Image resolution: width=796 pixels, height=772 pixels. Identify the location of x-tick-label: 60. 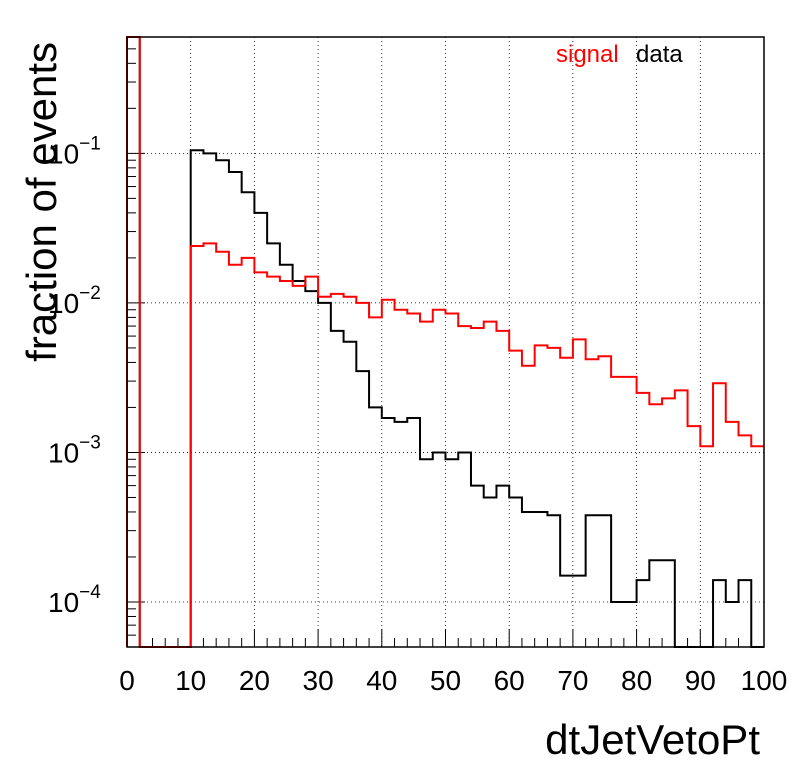
(509, 680).